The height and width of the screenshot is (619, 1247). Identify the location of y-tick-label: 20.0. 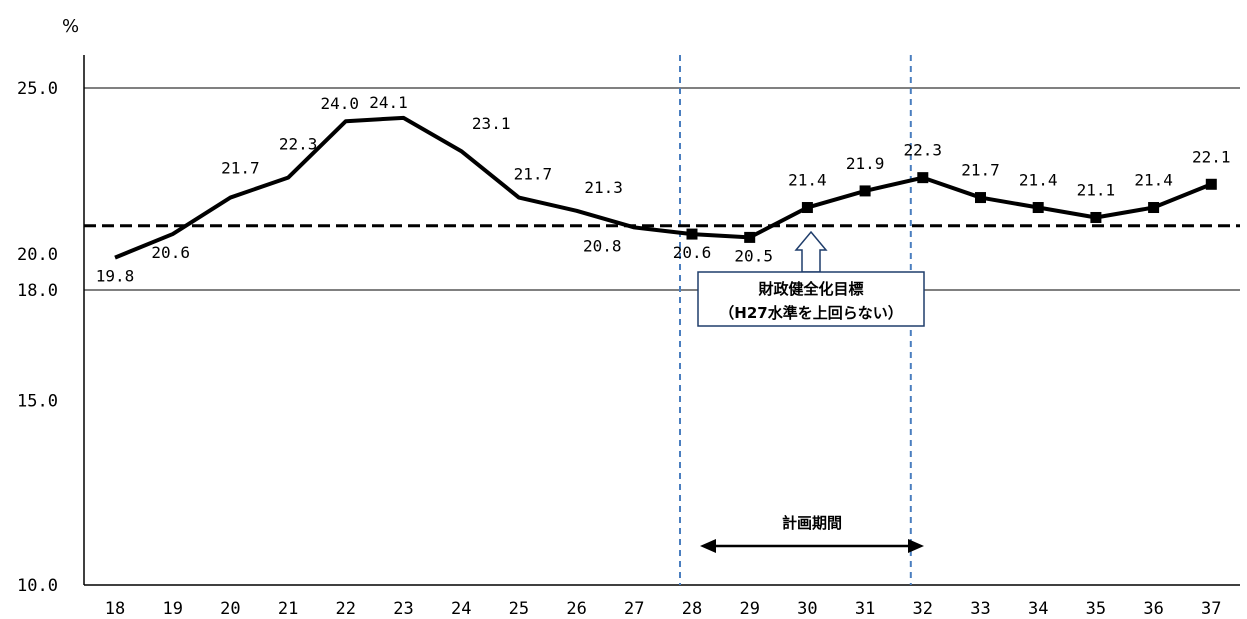
(37, 255).